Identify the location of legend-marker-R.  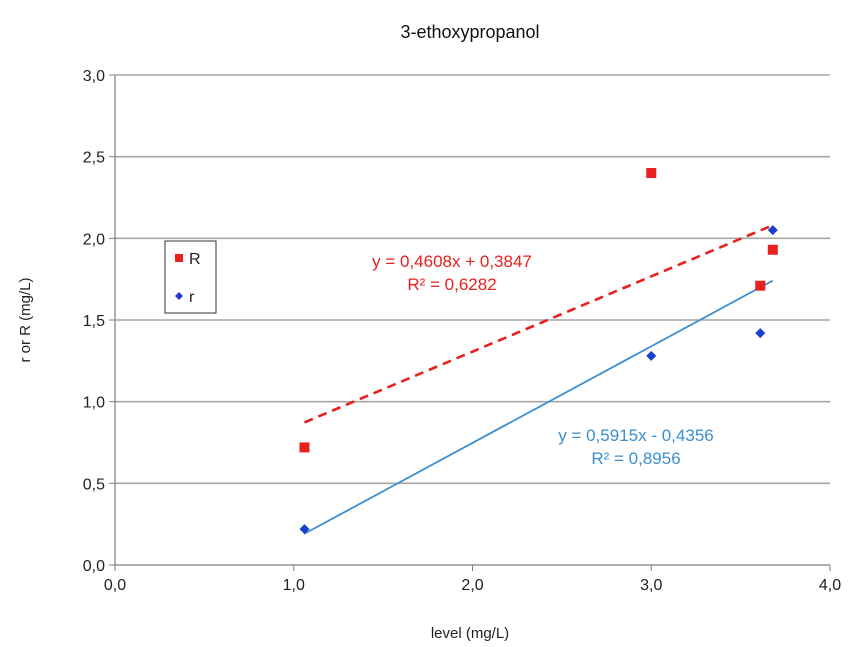
(179, 258).